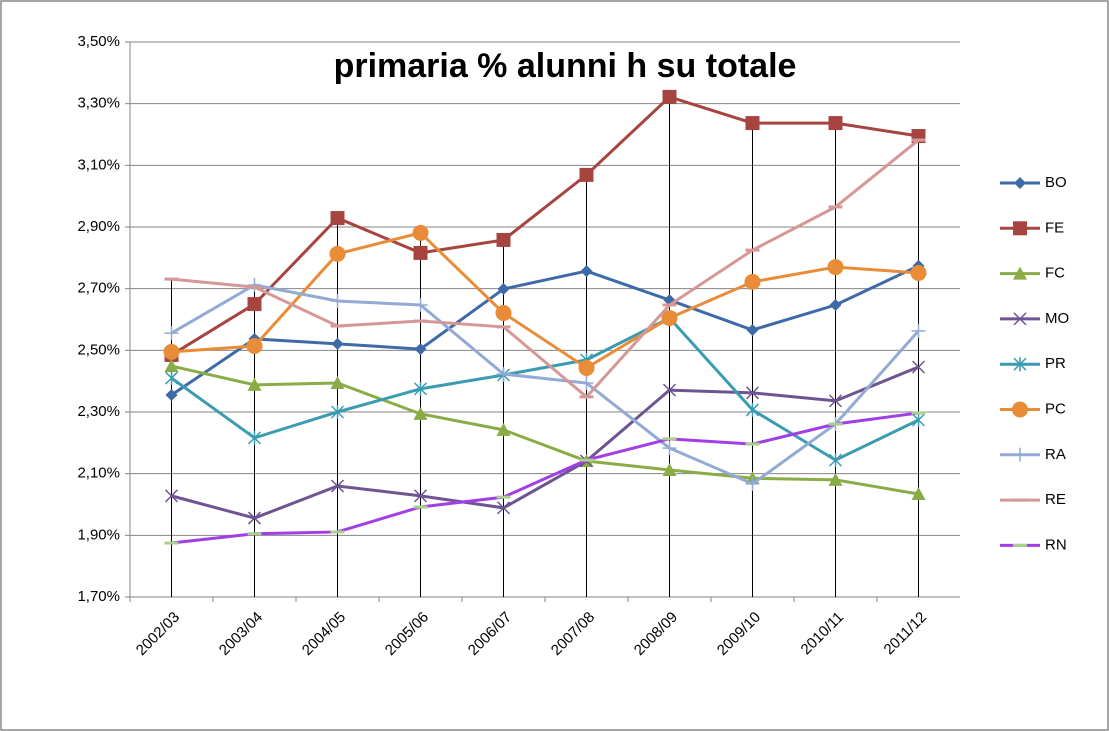 The height and width of the screenshot is (731, 1109). What do you see at coordinates (1056, 182) in the screenshot?
I see `legend-label: BO` at bounding box center [1056, 182].